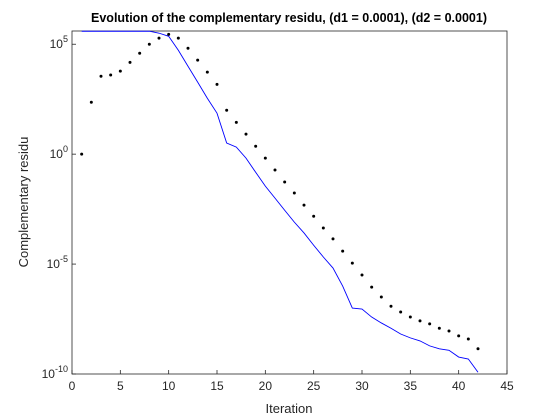 The width and height of the screenshot is (560, 420). What do you see at coordinates (314, 386) in the screenshot?
I see `x-tick-label: 25` at bounding box center [314, 386].